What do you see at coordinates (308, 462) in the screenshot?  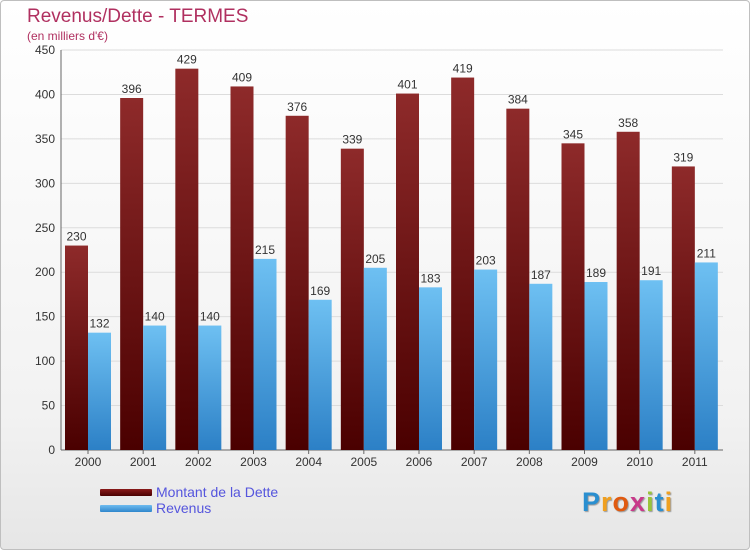 I see `x-tick-label: 2004` at bounding box center [308, 462].